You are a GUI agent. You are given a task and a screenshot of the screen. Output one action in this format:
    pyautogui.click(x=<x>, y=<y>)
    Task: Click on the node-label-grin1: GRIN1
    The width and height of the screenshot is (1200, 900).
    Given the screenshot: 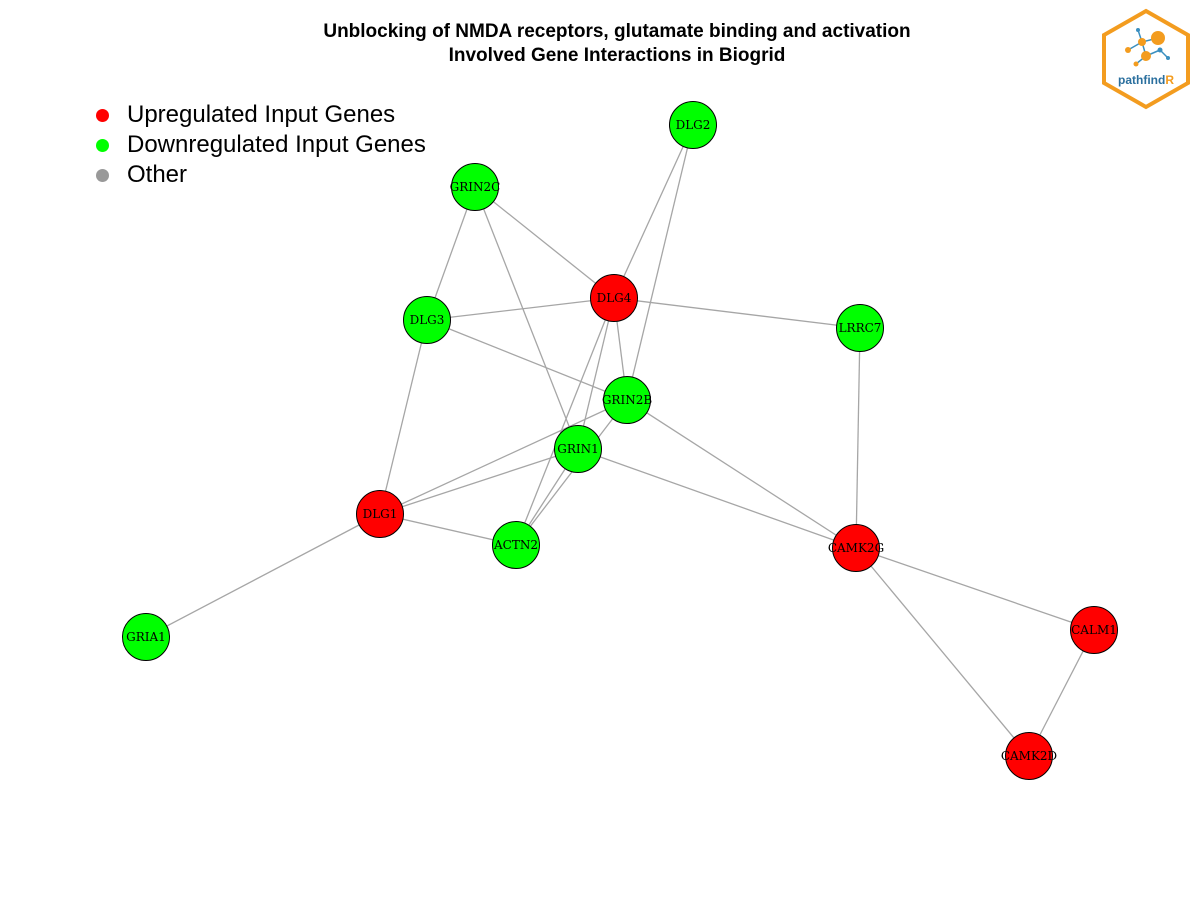 What is the action you would take?
    pyautogui.click(x=578, y=449)
    